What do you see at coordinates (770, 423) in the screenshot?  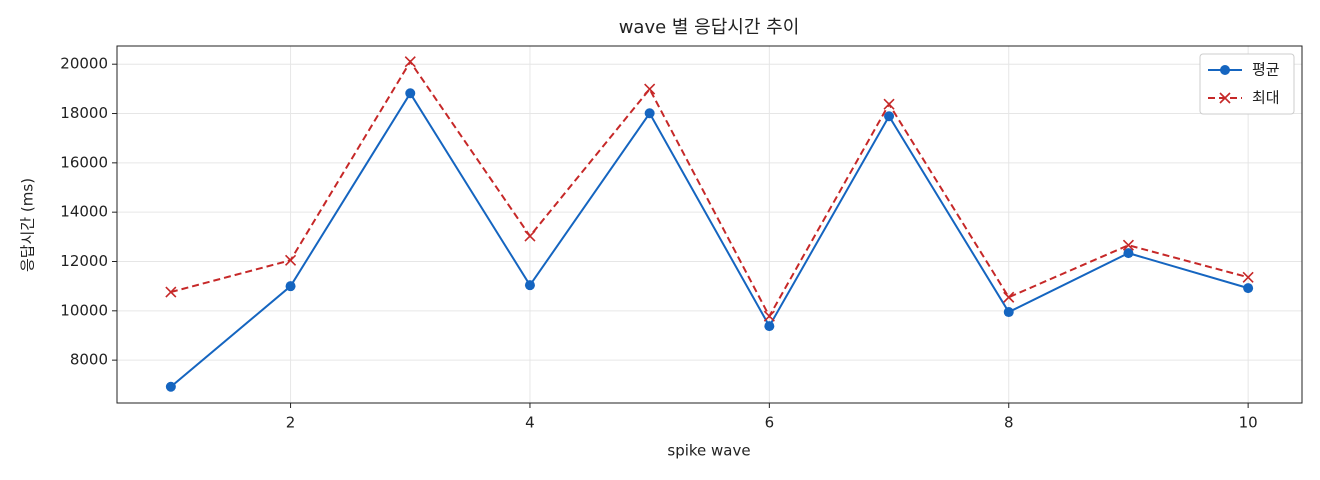 I see `x-tick-label: 6` at bounding box center [770, 423].